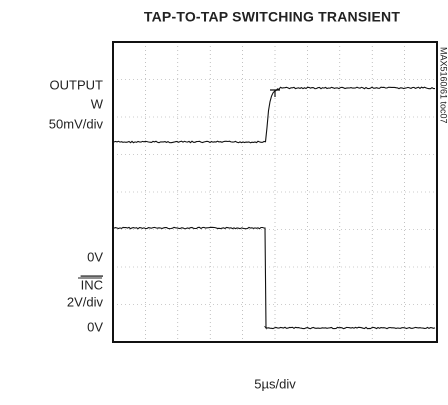 The width and height of the screenshot is (448, 405). Describe the element at coordinates (275, 93) in the screenshot. I see `trigger-marker` at that location.